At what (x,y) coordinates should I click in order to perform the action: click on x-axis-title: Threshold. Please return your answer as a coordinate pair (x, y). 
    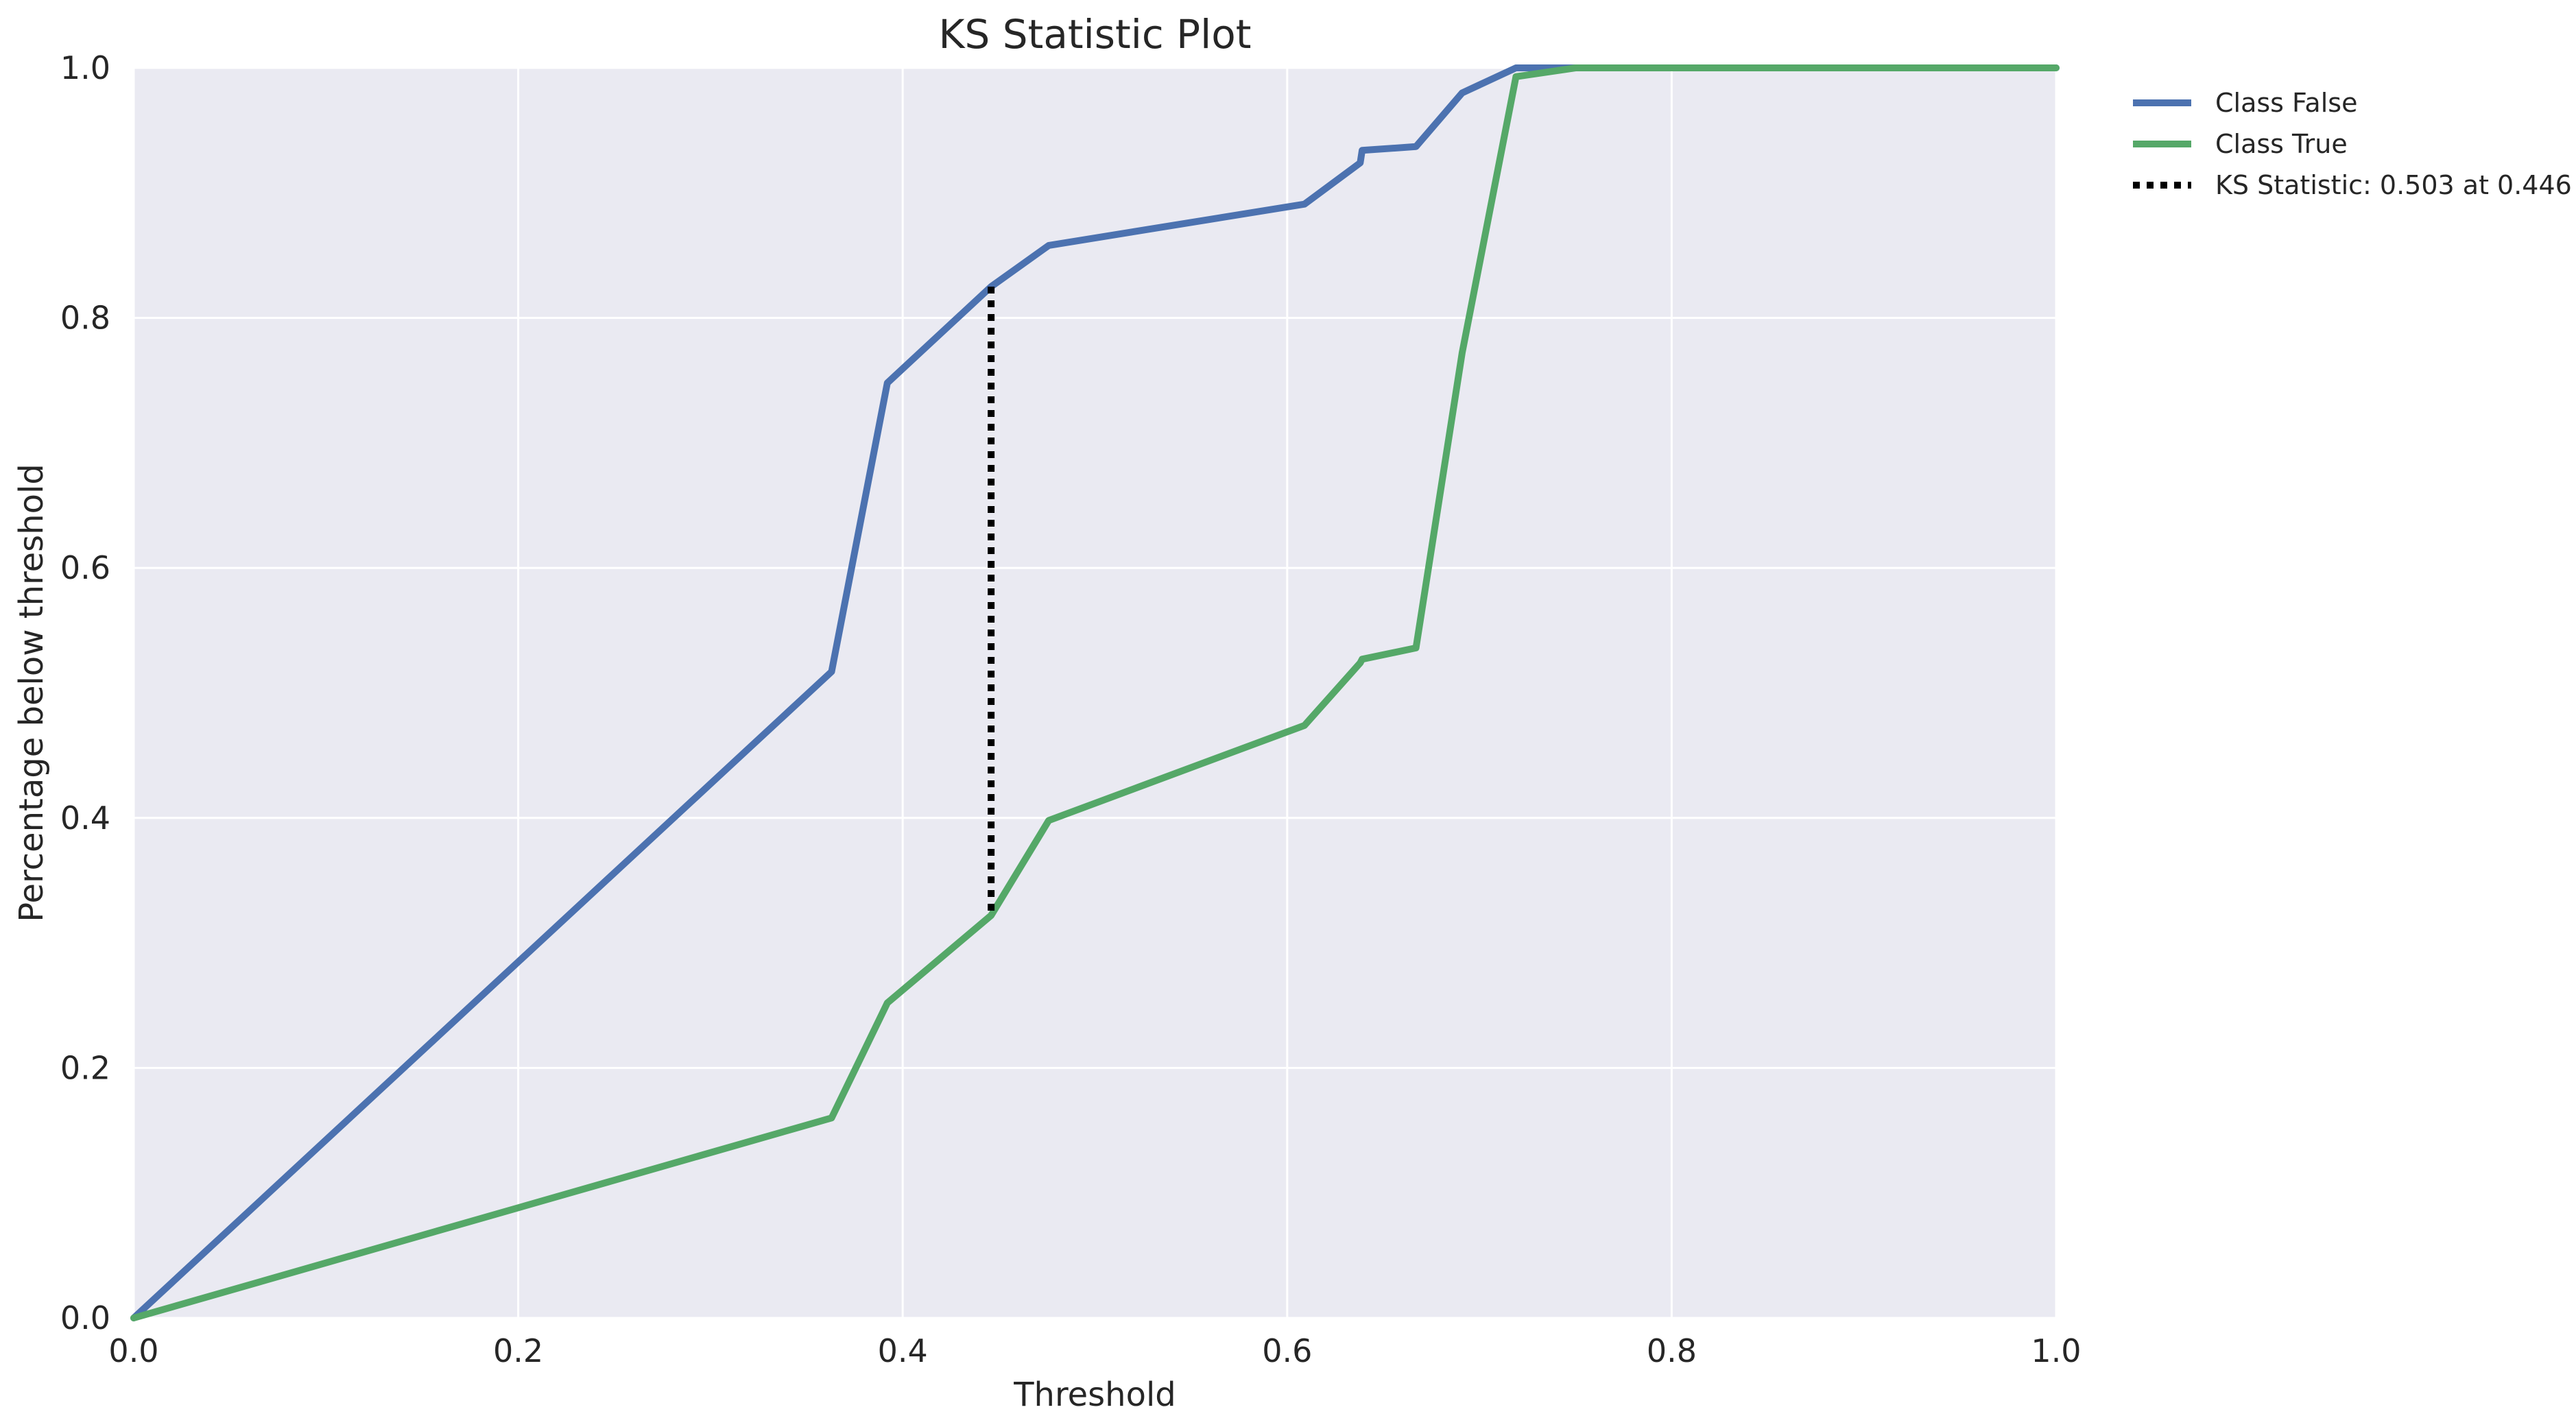
    Looking at the image, I should click on (1094, 1395).